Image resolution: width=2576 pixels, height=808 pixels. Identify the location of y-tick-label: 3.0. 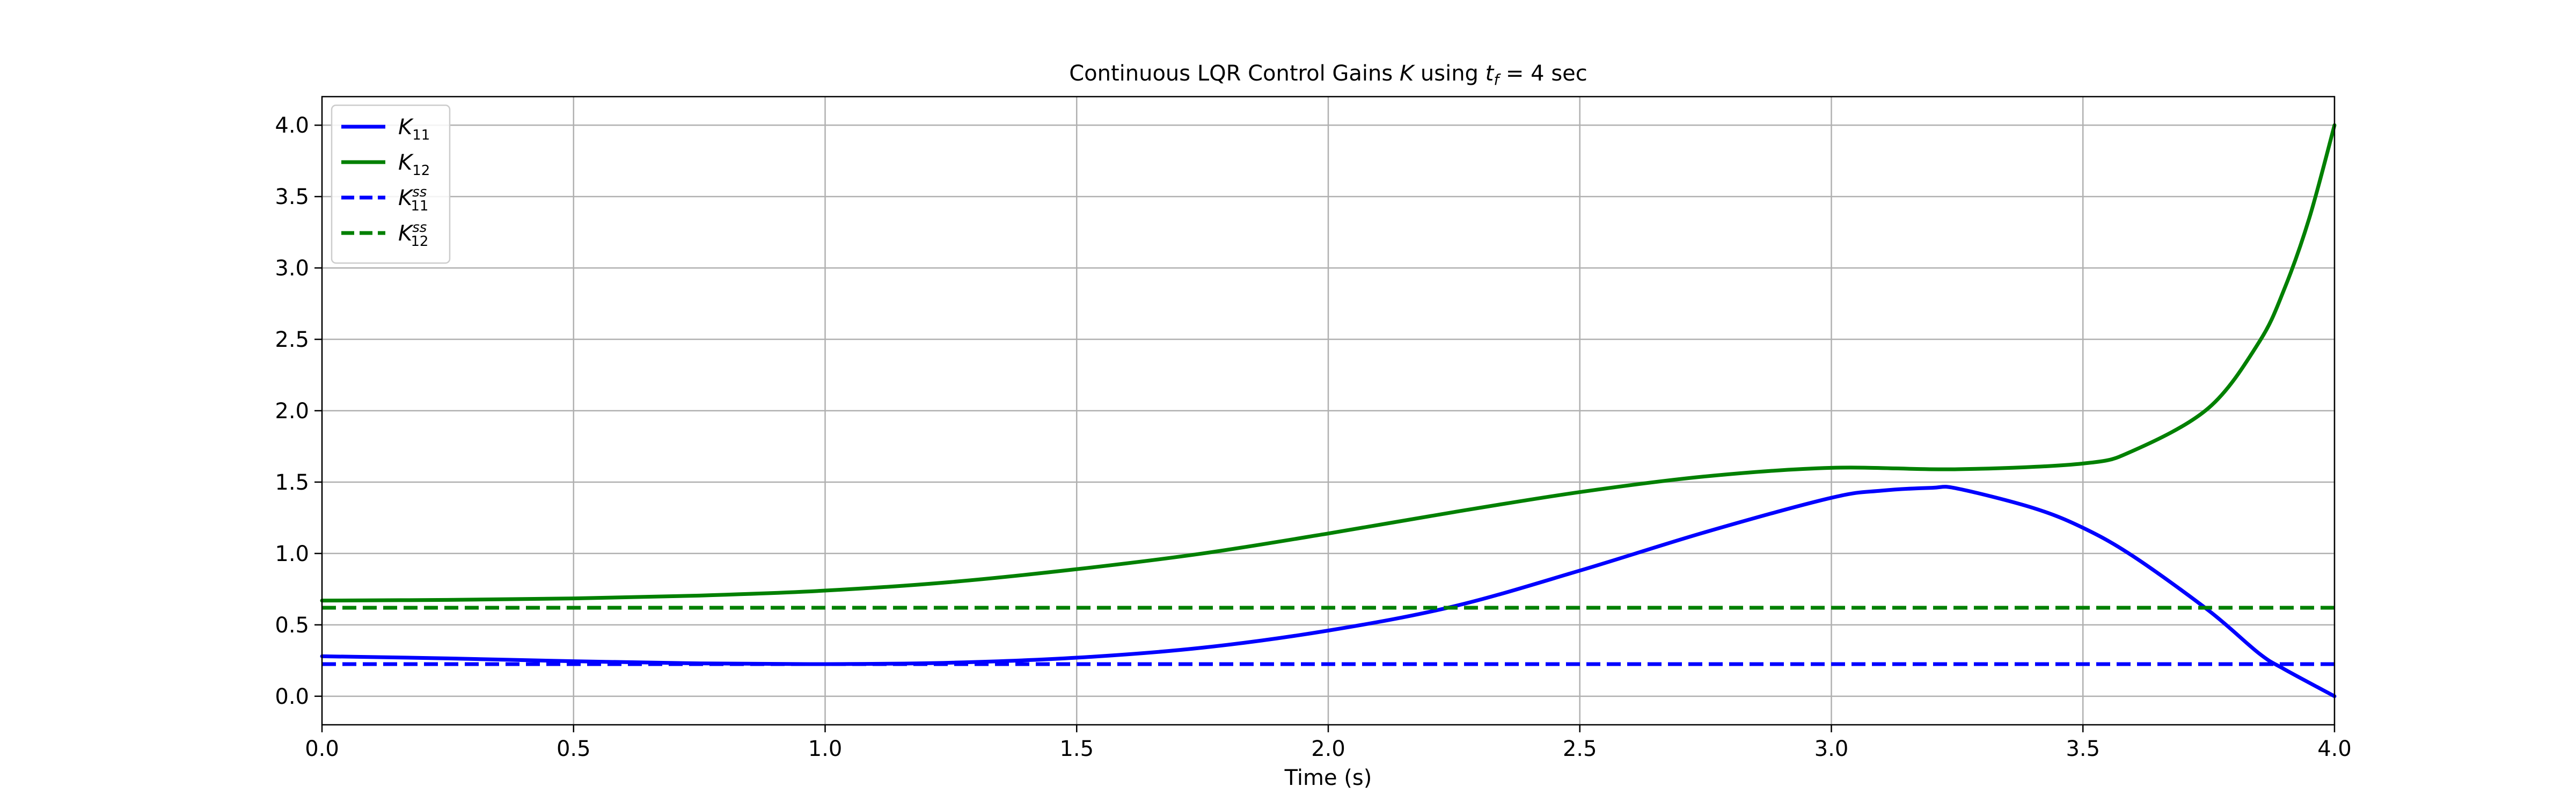
(292, 268).